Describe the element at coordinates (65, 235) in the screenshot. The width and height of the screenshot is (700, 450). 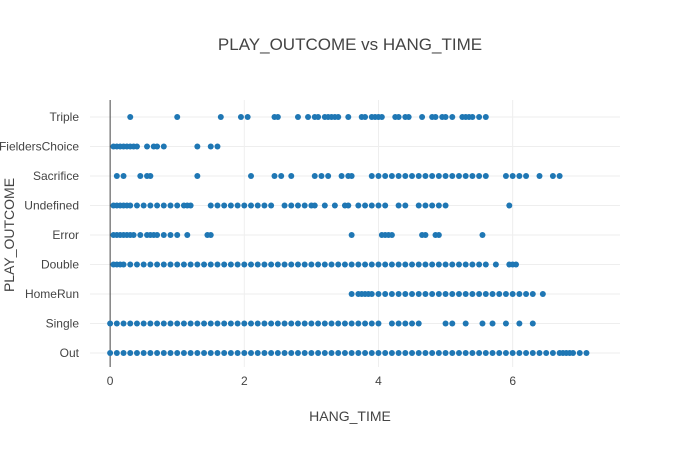
I see `y-tick-label: Error` at that location.